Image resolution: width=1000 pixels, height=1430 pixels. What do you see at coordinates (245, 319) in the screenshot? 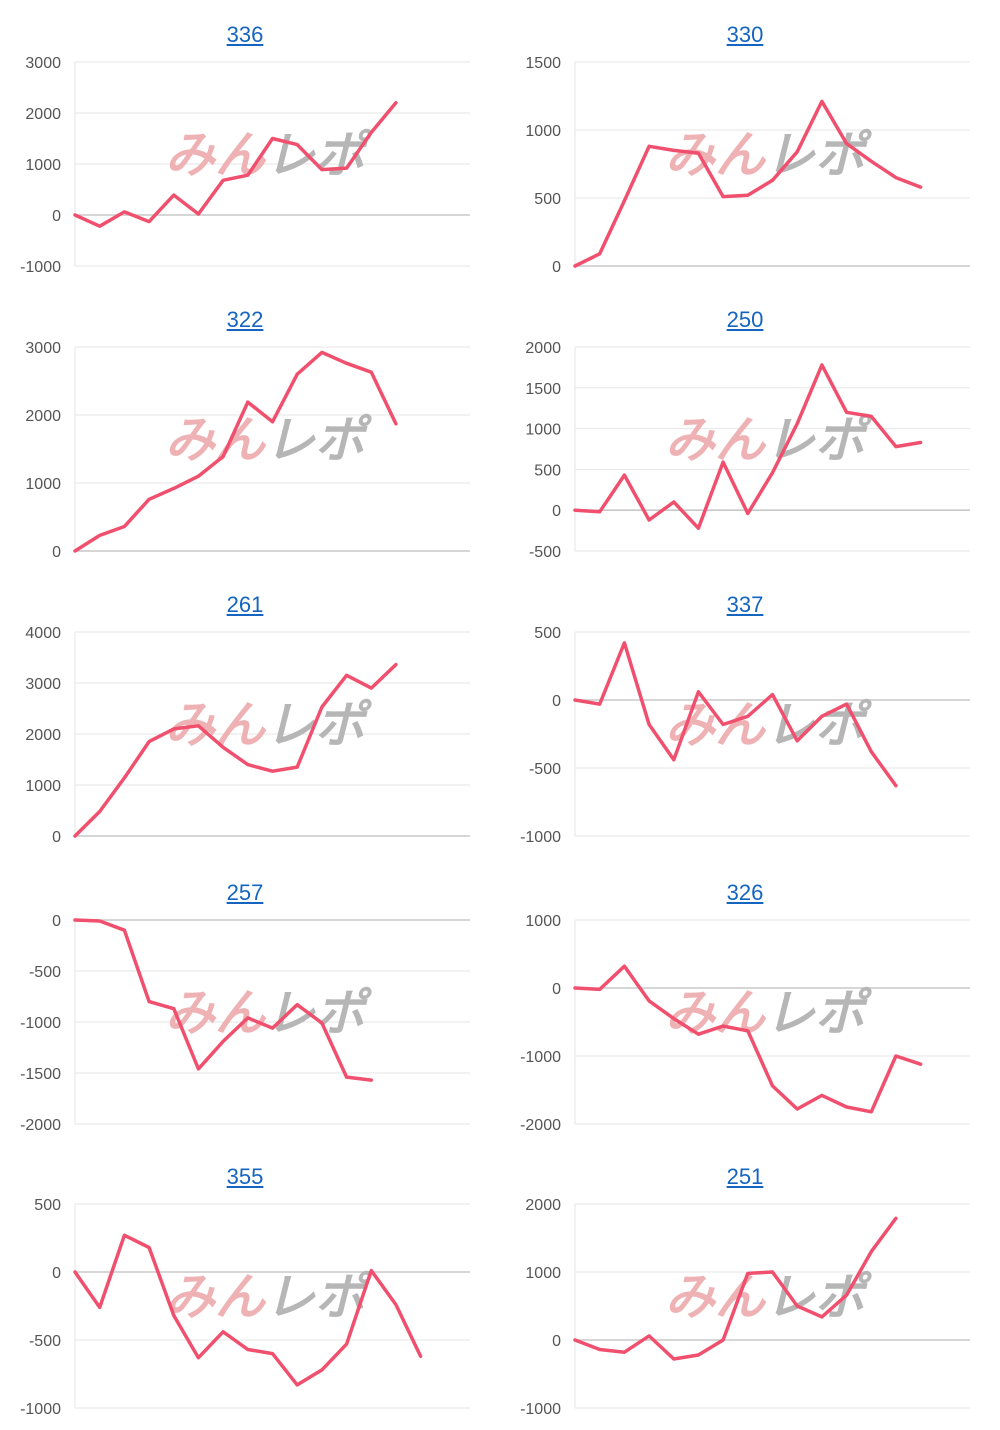
I see `chart-title-link: 322` at bounding box center [245, 319].